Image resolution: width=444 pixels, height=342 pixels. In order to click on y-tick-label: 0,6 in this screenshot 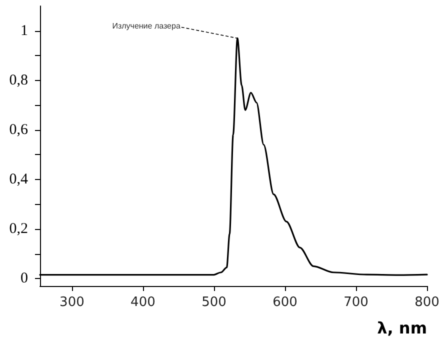, I will do `click(18, 130)`.